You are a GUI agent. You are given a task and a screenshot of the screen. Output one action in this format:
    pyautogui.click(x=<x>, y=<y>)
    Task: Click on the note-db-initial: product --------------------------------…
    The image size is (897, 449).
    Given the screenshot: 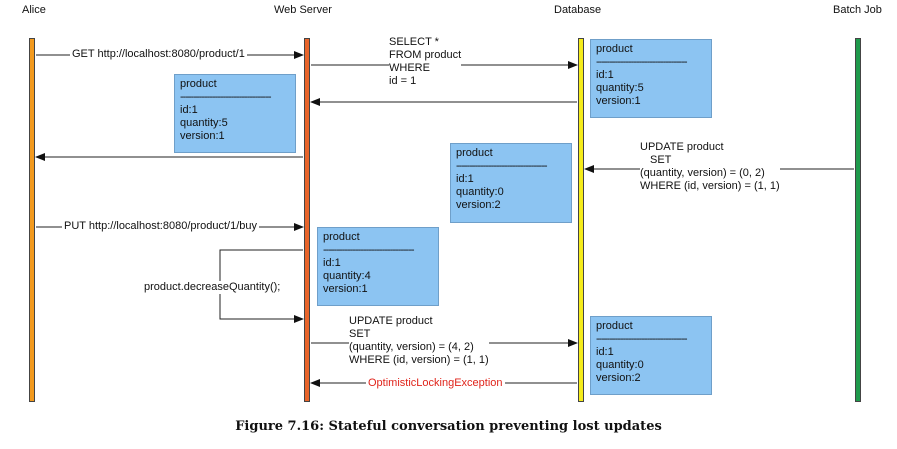 What is the action you would take?
    pyautogui.click(x=651, y=78)
    